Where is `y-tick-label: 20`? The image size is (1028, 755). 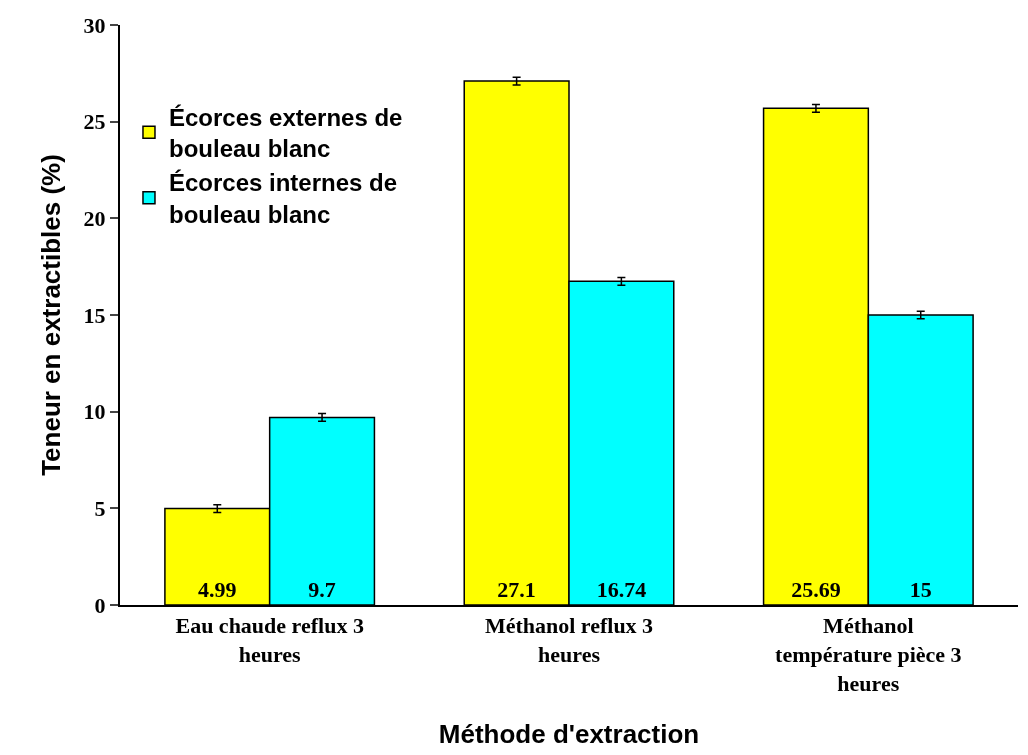
y-tick-label: 20 is located at coordinates (94, 219).